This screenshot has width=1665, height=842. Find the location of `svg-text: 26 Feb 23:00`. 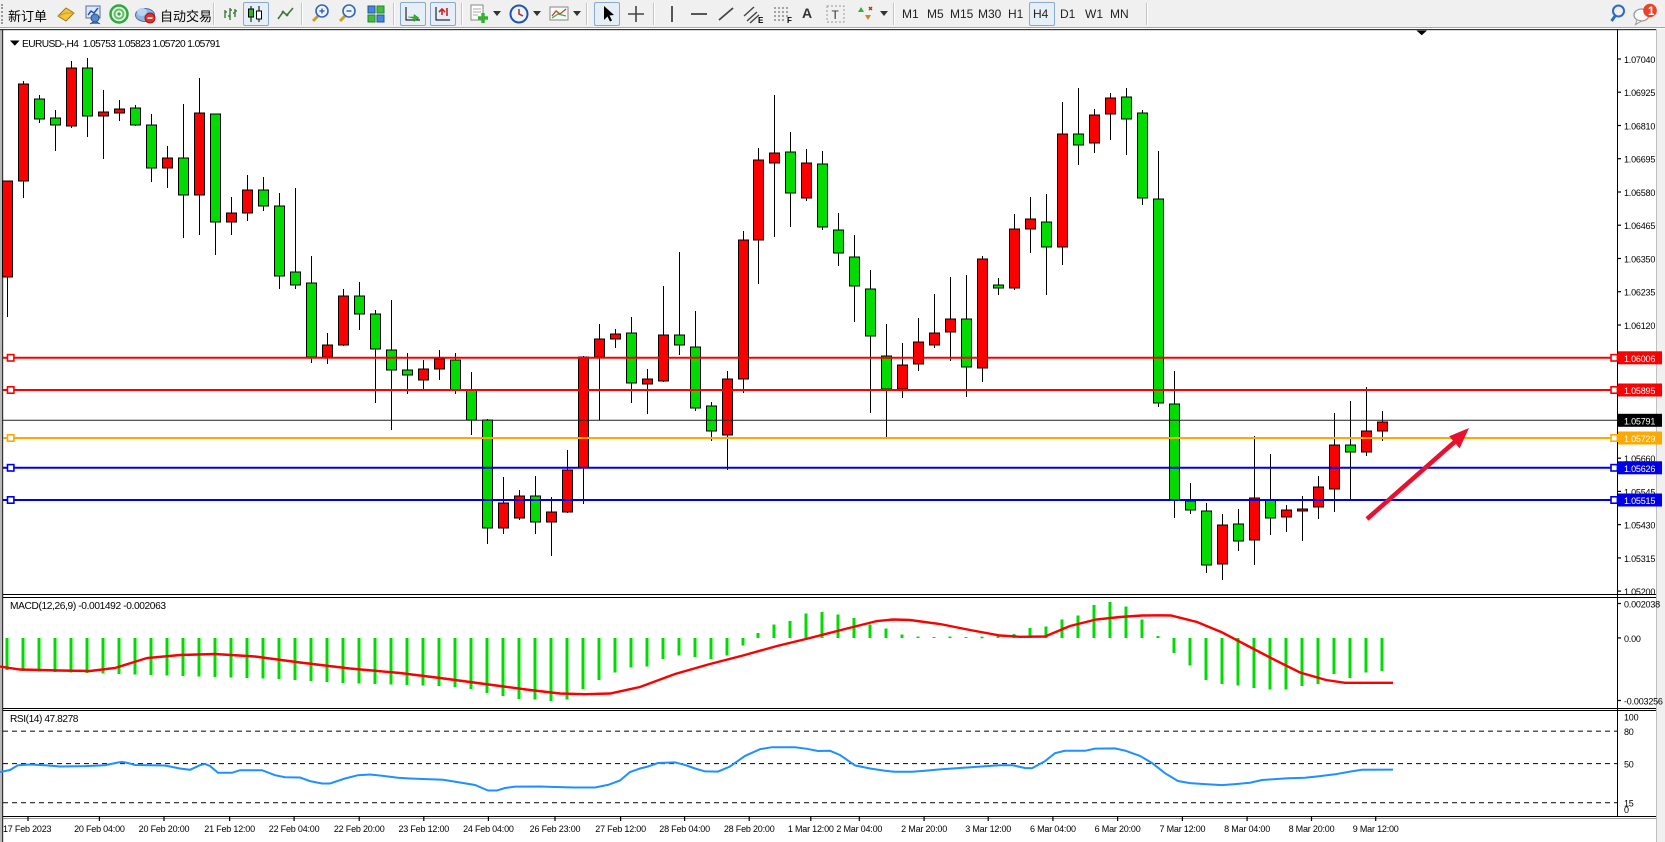

svg-text: 26 Feb 23:00 is located at coordinates (555, 829).